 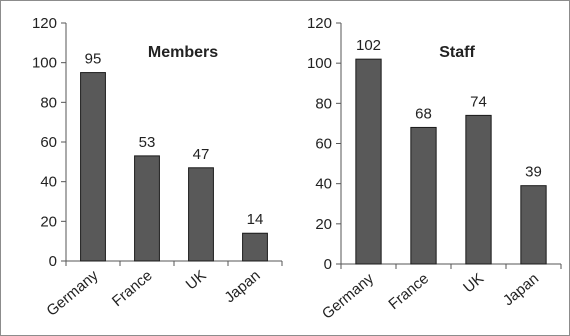 What do you see at coordinates (255, 219) in the screenshot?
I see `data-label: 14` at bounding box center [255, 219].